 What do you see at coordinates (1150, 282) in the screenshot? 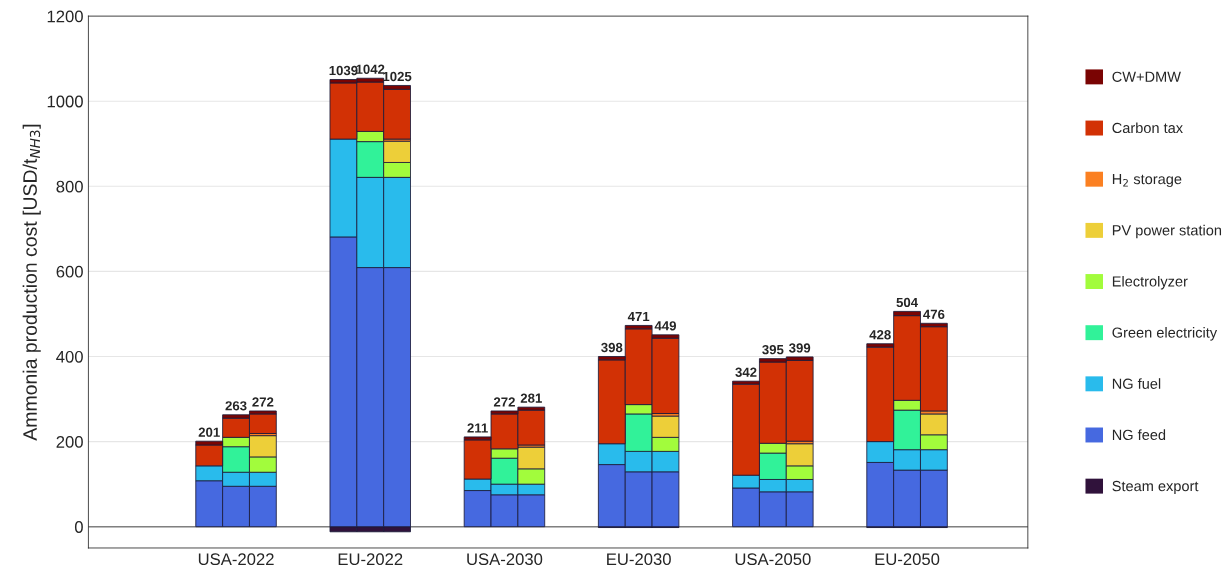
I see `legend-label: Electrolyzer` at bounding box center [1150, 282].